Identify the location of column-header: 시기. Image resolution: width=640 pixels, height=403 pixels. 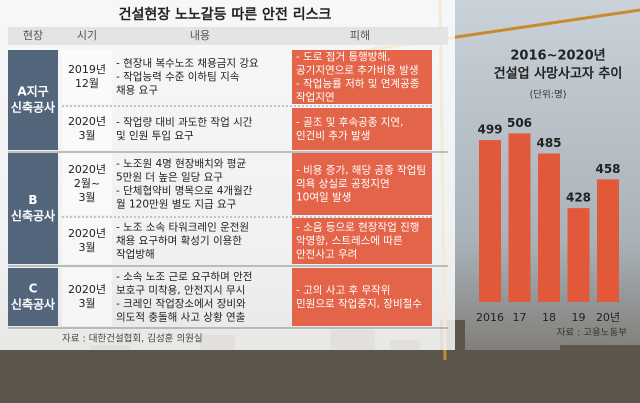
(87, 35).